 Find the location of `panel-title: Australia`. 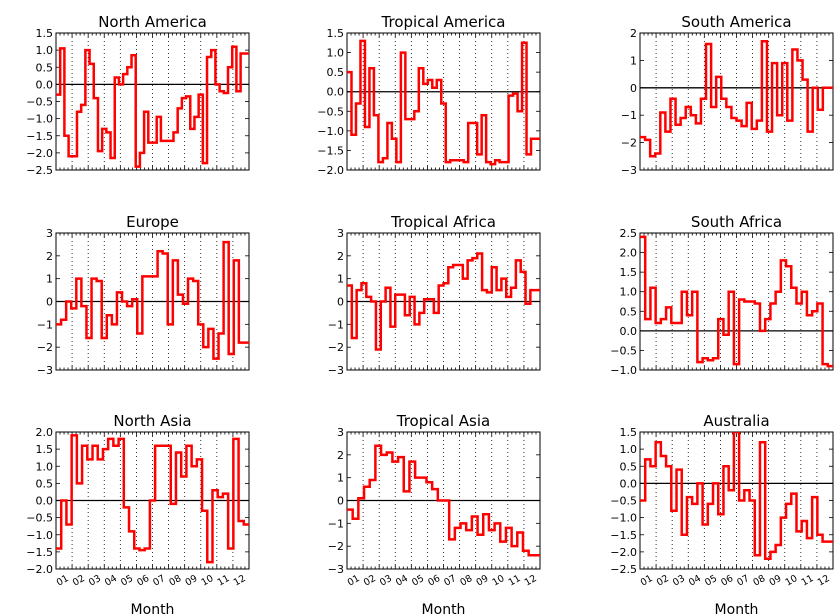

panel-title: Australia is located at coordinates (736, 421).